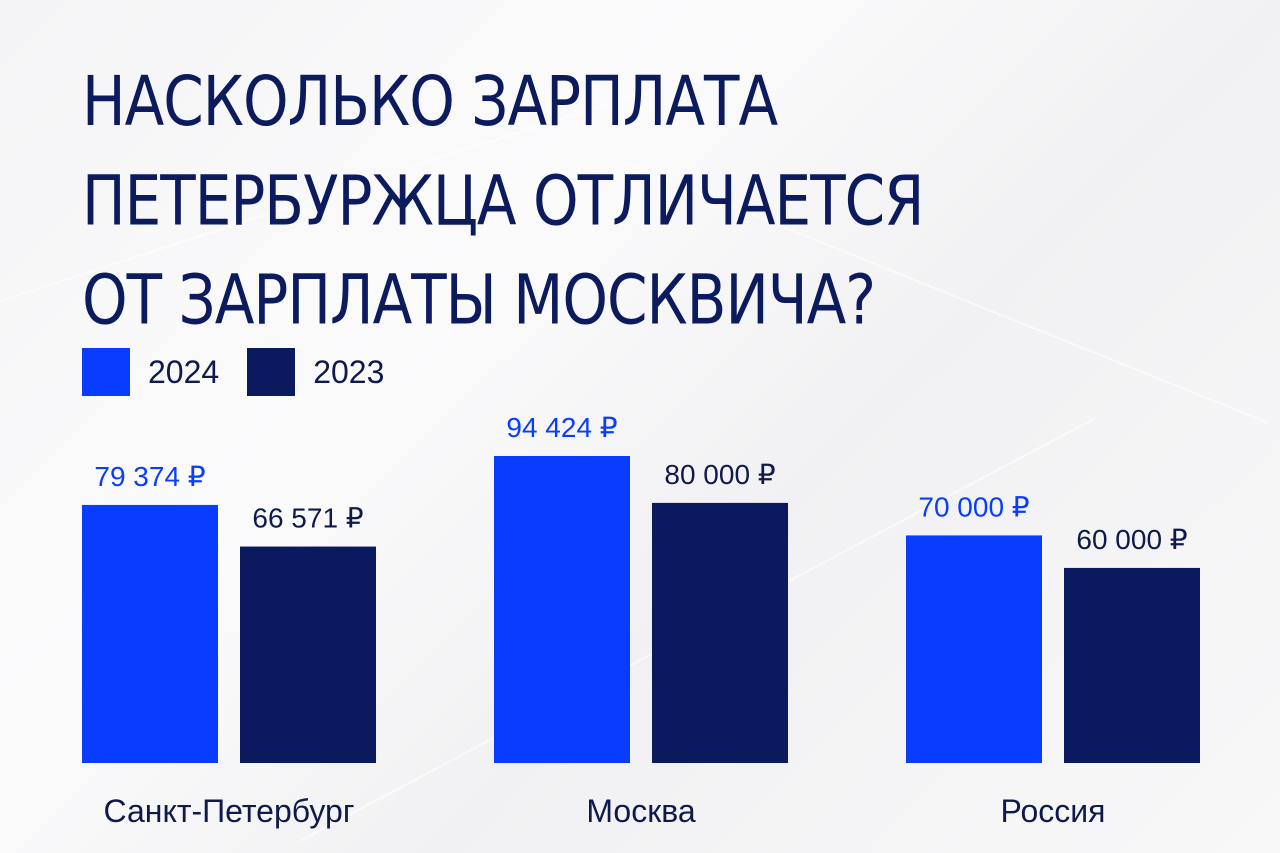 The width and height of the screenshot is (1280, 853). What do you see at coordinates (430, 101) in the screenshot?
I see `title-line-1: НАСКОЛЬКО ЗАРПЛАТА` at bounding box center [430, 101].